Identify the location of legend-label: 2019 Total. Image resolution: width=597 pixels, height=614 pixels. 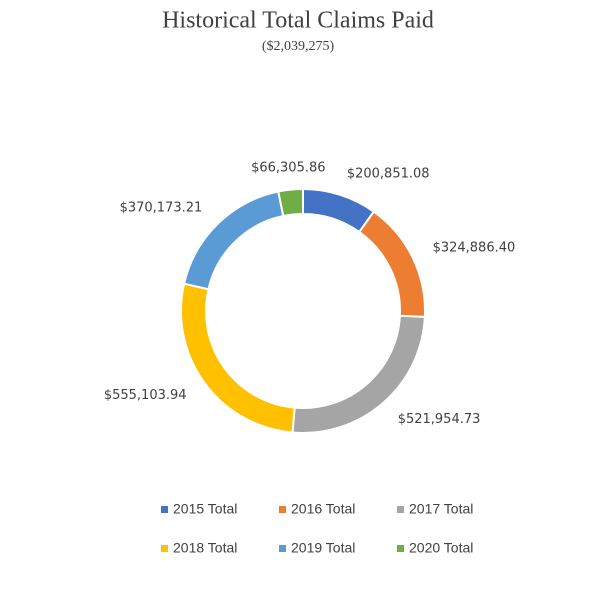
(323, 548).